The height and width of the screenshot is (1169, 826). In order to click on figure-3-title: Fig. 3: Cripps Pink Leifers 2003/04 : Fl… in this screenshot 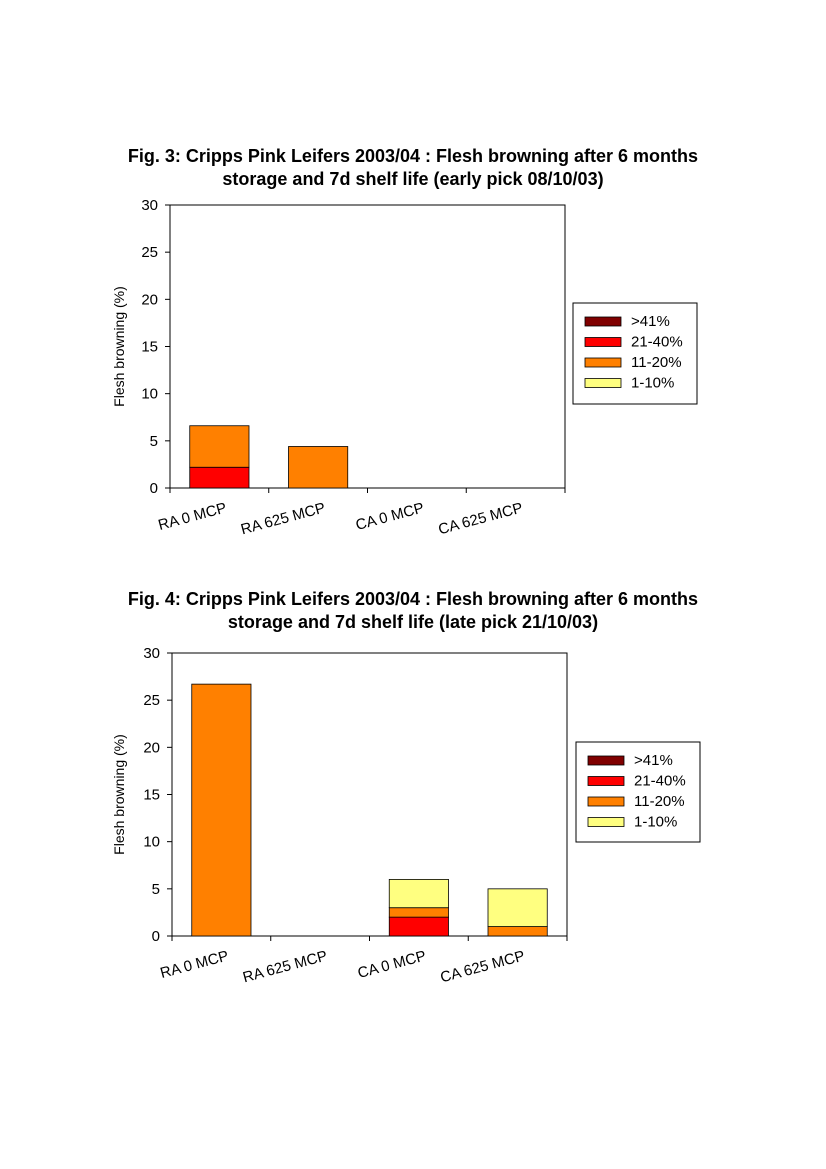, I will do `click(413, 168)`.